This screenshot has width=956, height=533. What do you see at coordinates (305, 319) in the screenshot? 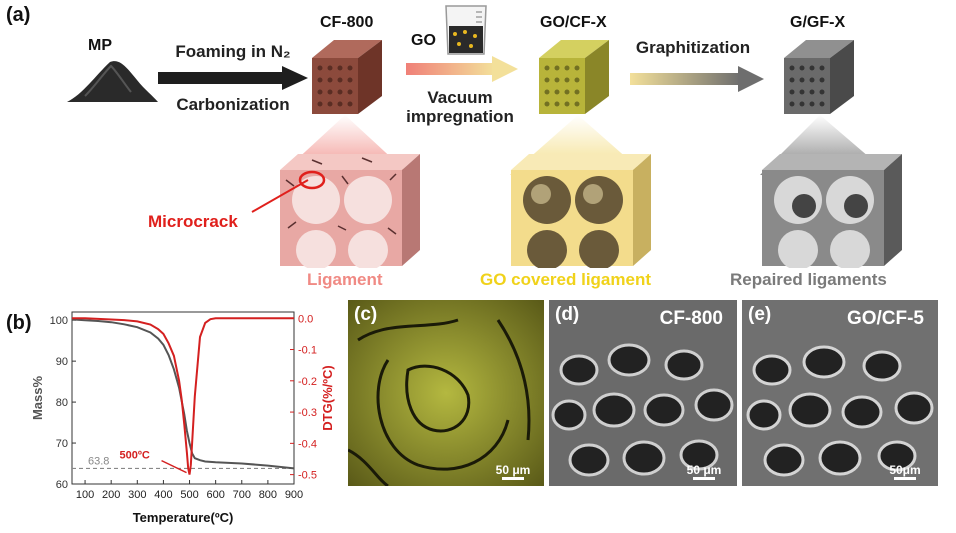
I see `y-right-tick-label: 0.0` at bounding box center [305, 319].